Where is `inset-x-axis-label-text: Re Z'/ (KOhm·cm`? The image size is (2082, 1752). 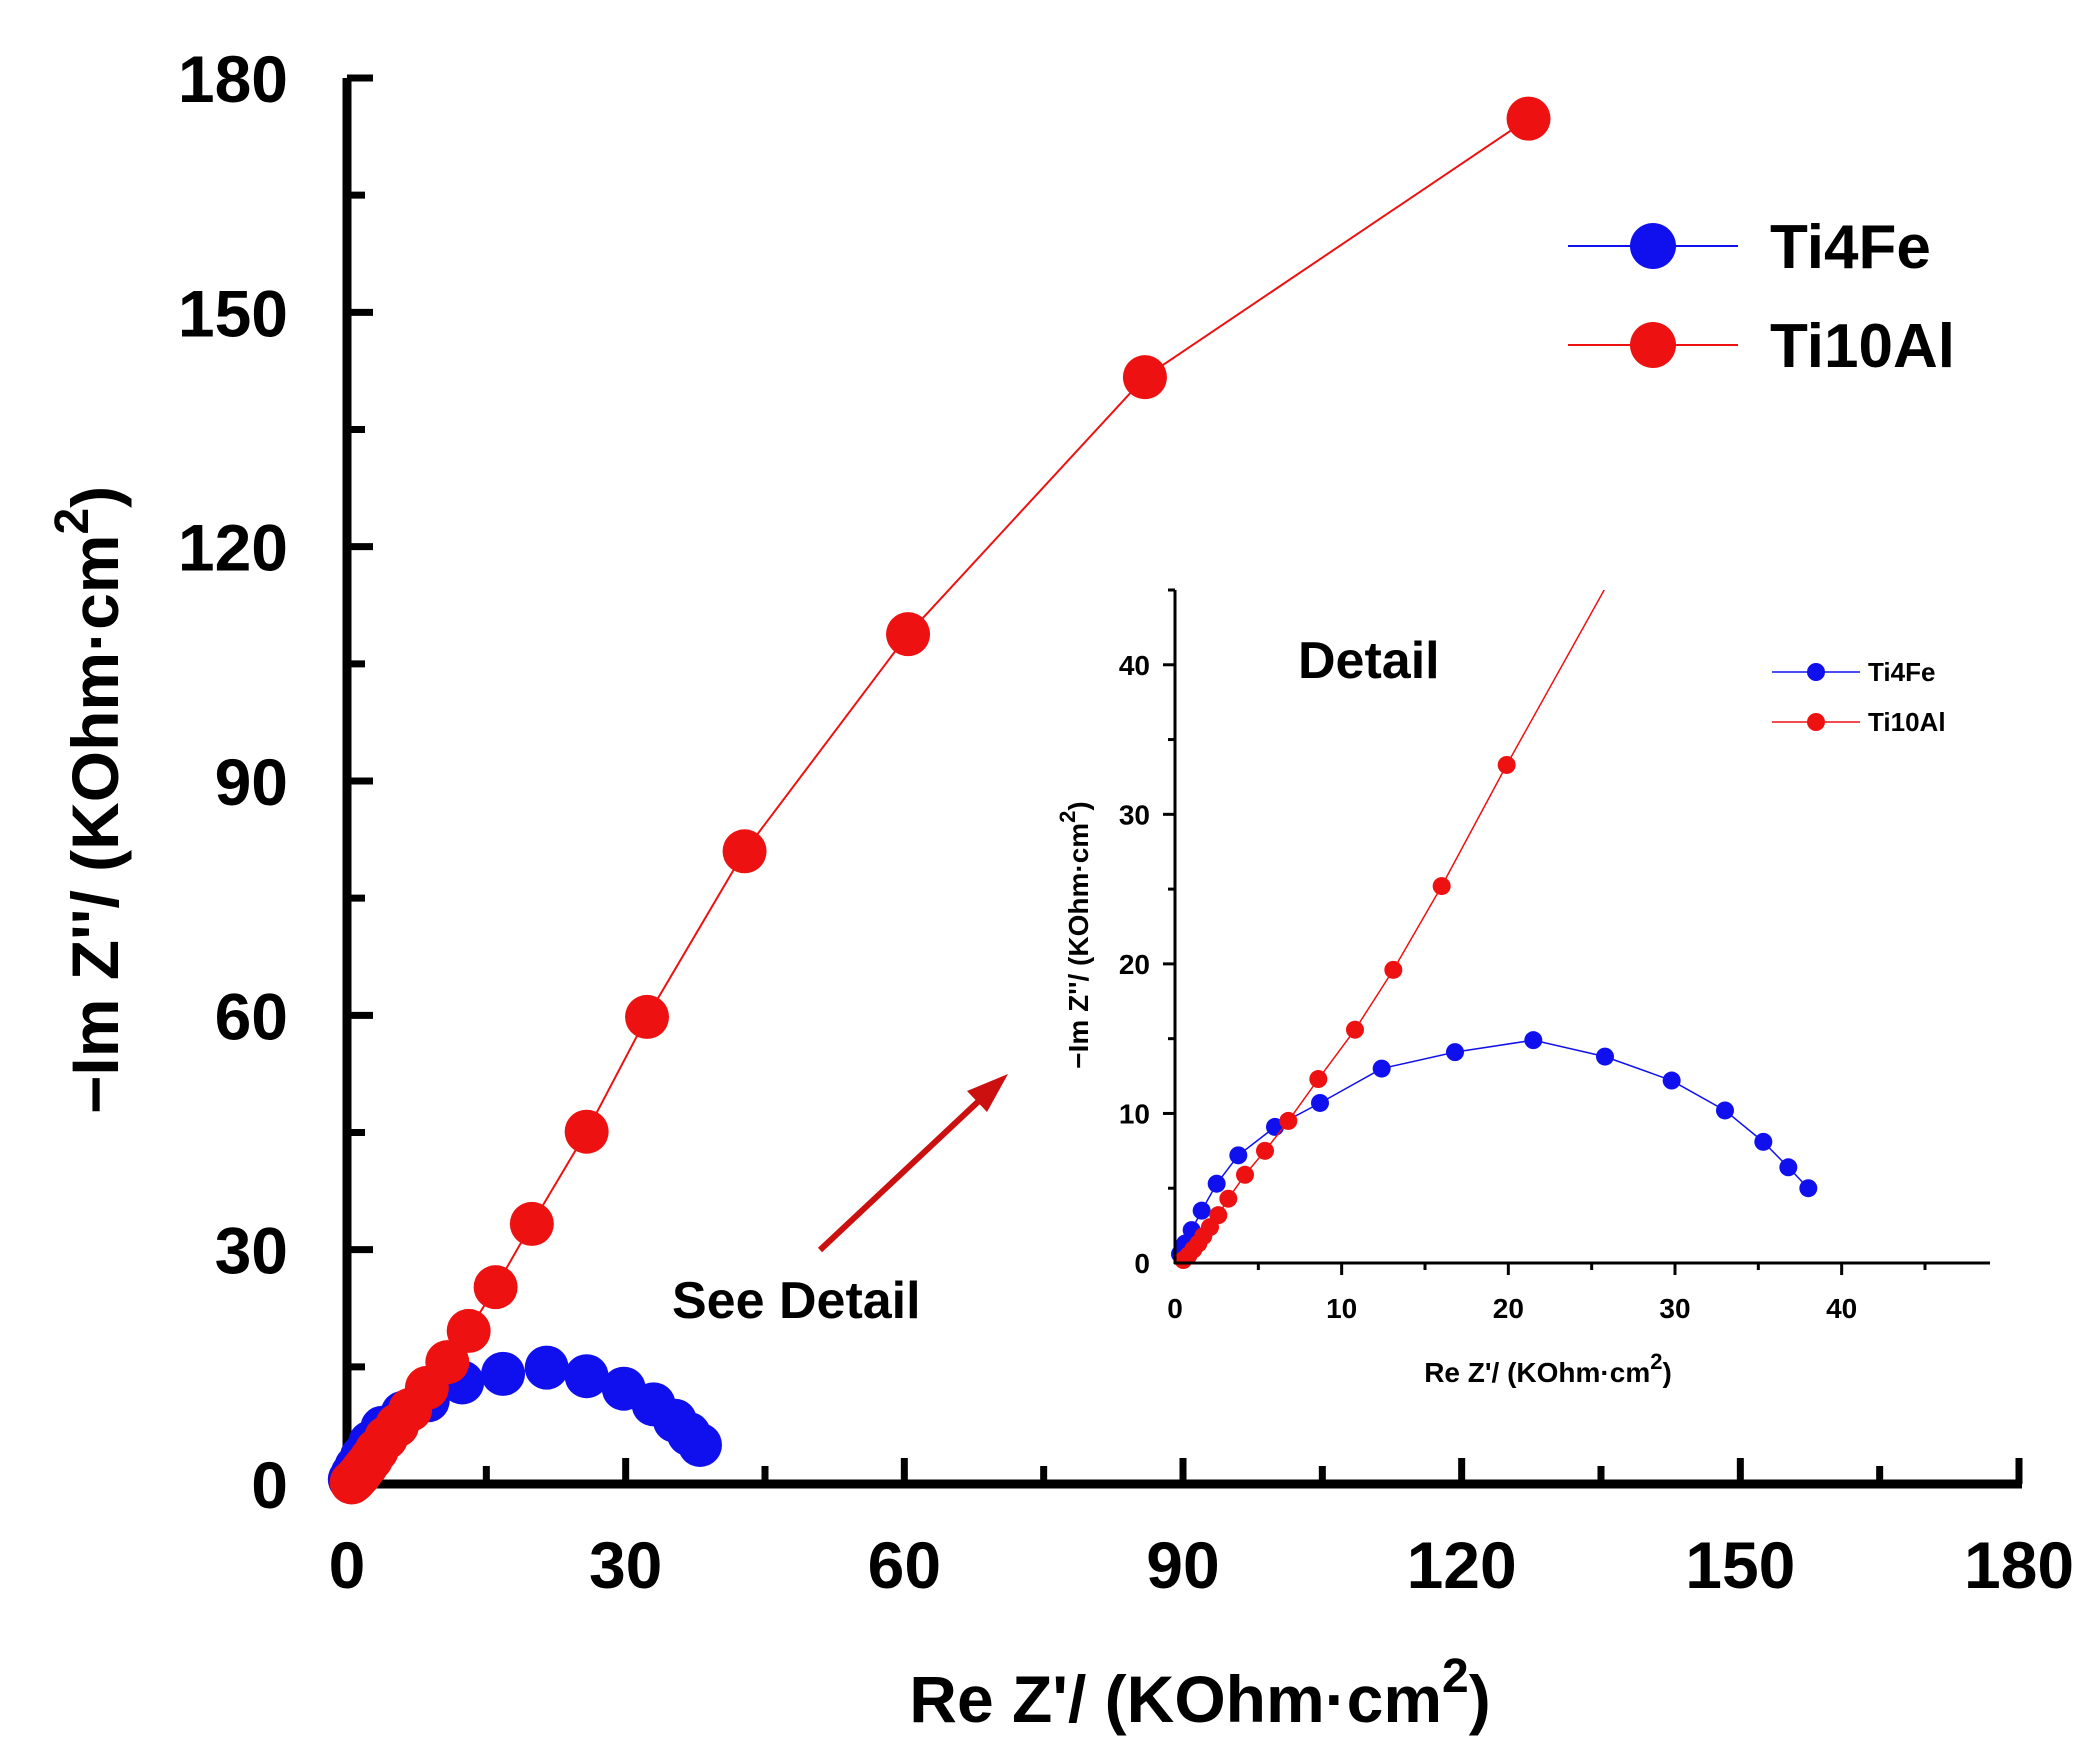
inset-x-axis-label-text: Re Z'/ (KOhm·cm is located at coordinates (1537, 1372).